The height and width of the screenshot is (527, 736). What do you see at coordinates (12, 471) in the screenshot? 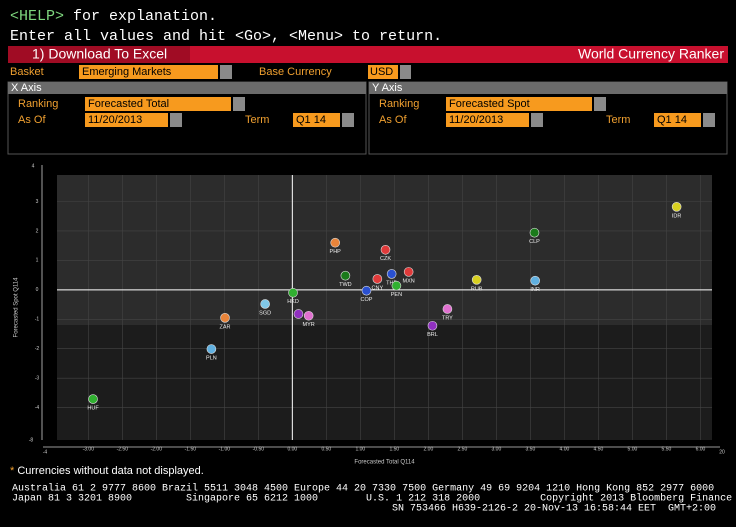
I see `footnote-mark: *` at bounding box center [12, 471].